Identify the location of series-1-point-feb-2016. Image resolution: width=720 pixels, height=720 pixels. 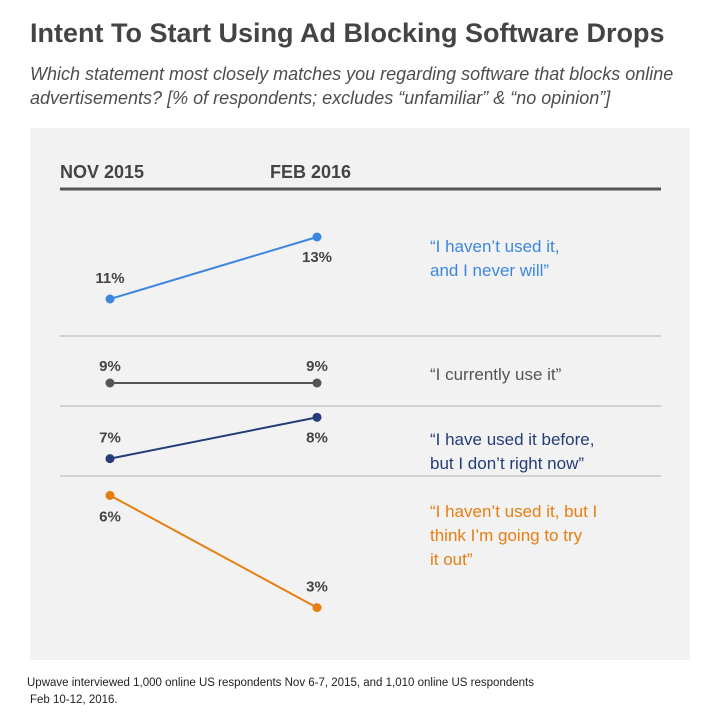
(317, 237).